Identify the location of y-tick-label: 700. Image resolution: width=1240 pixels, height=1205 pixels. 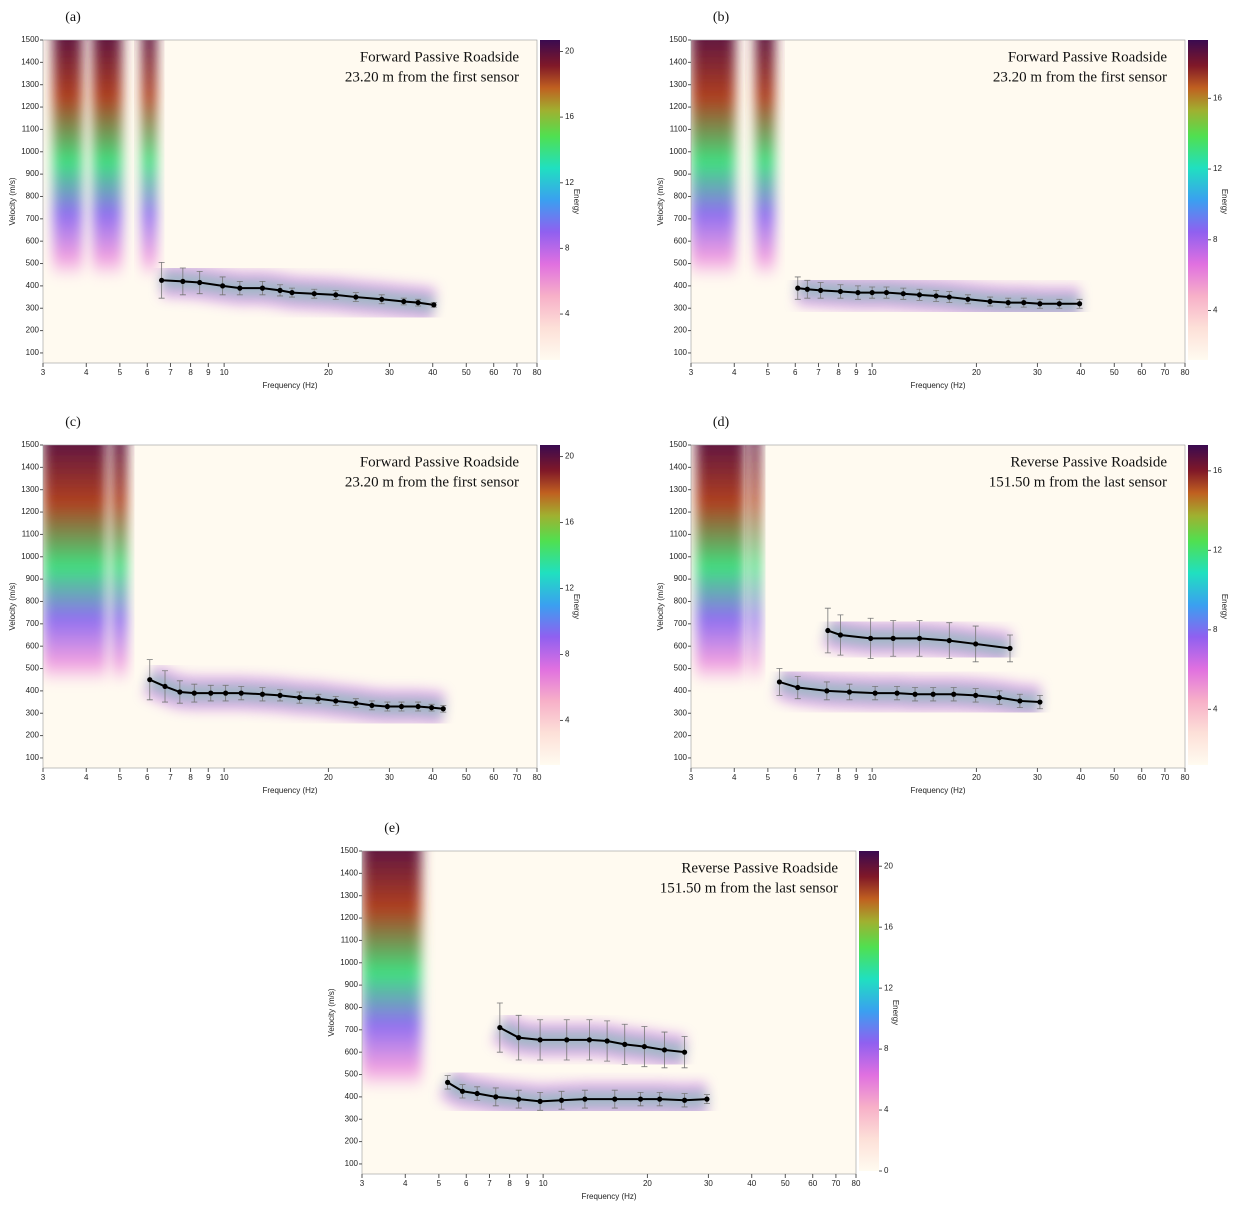
(352, 1029).